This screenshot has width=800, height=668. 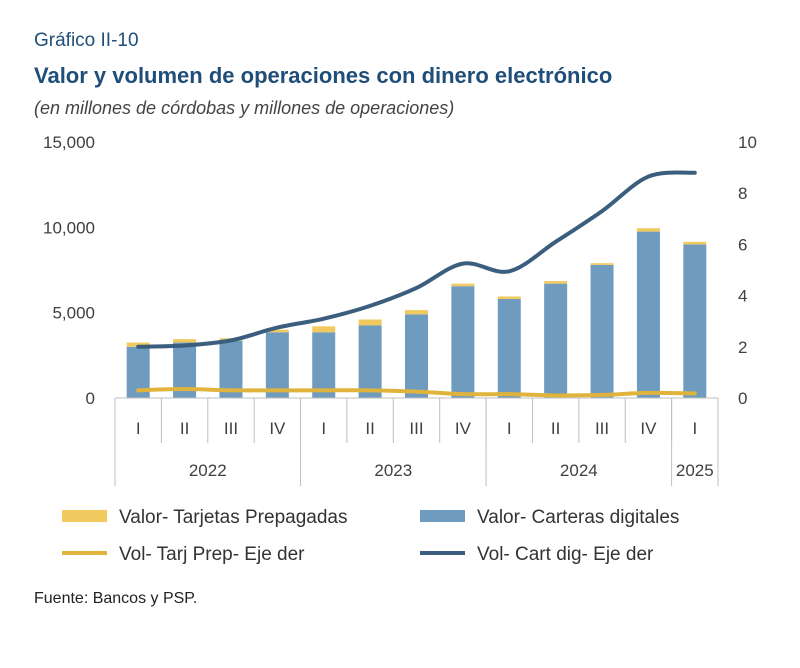 What do you see at coordinates (578, 517) in the screenshot?
I see `legend-valor-carteras-digitales-label: Valor- Carteras digitales` at bounding box center [578, 517].